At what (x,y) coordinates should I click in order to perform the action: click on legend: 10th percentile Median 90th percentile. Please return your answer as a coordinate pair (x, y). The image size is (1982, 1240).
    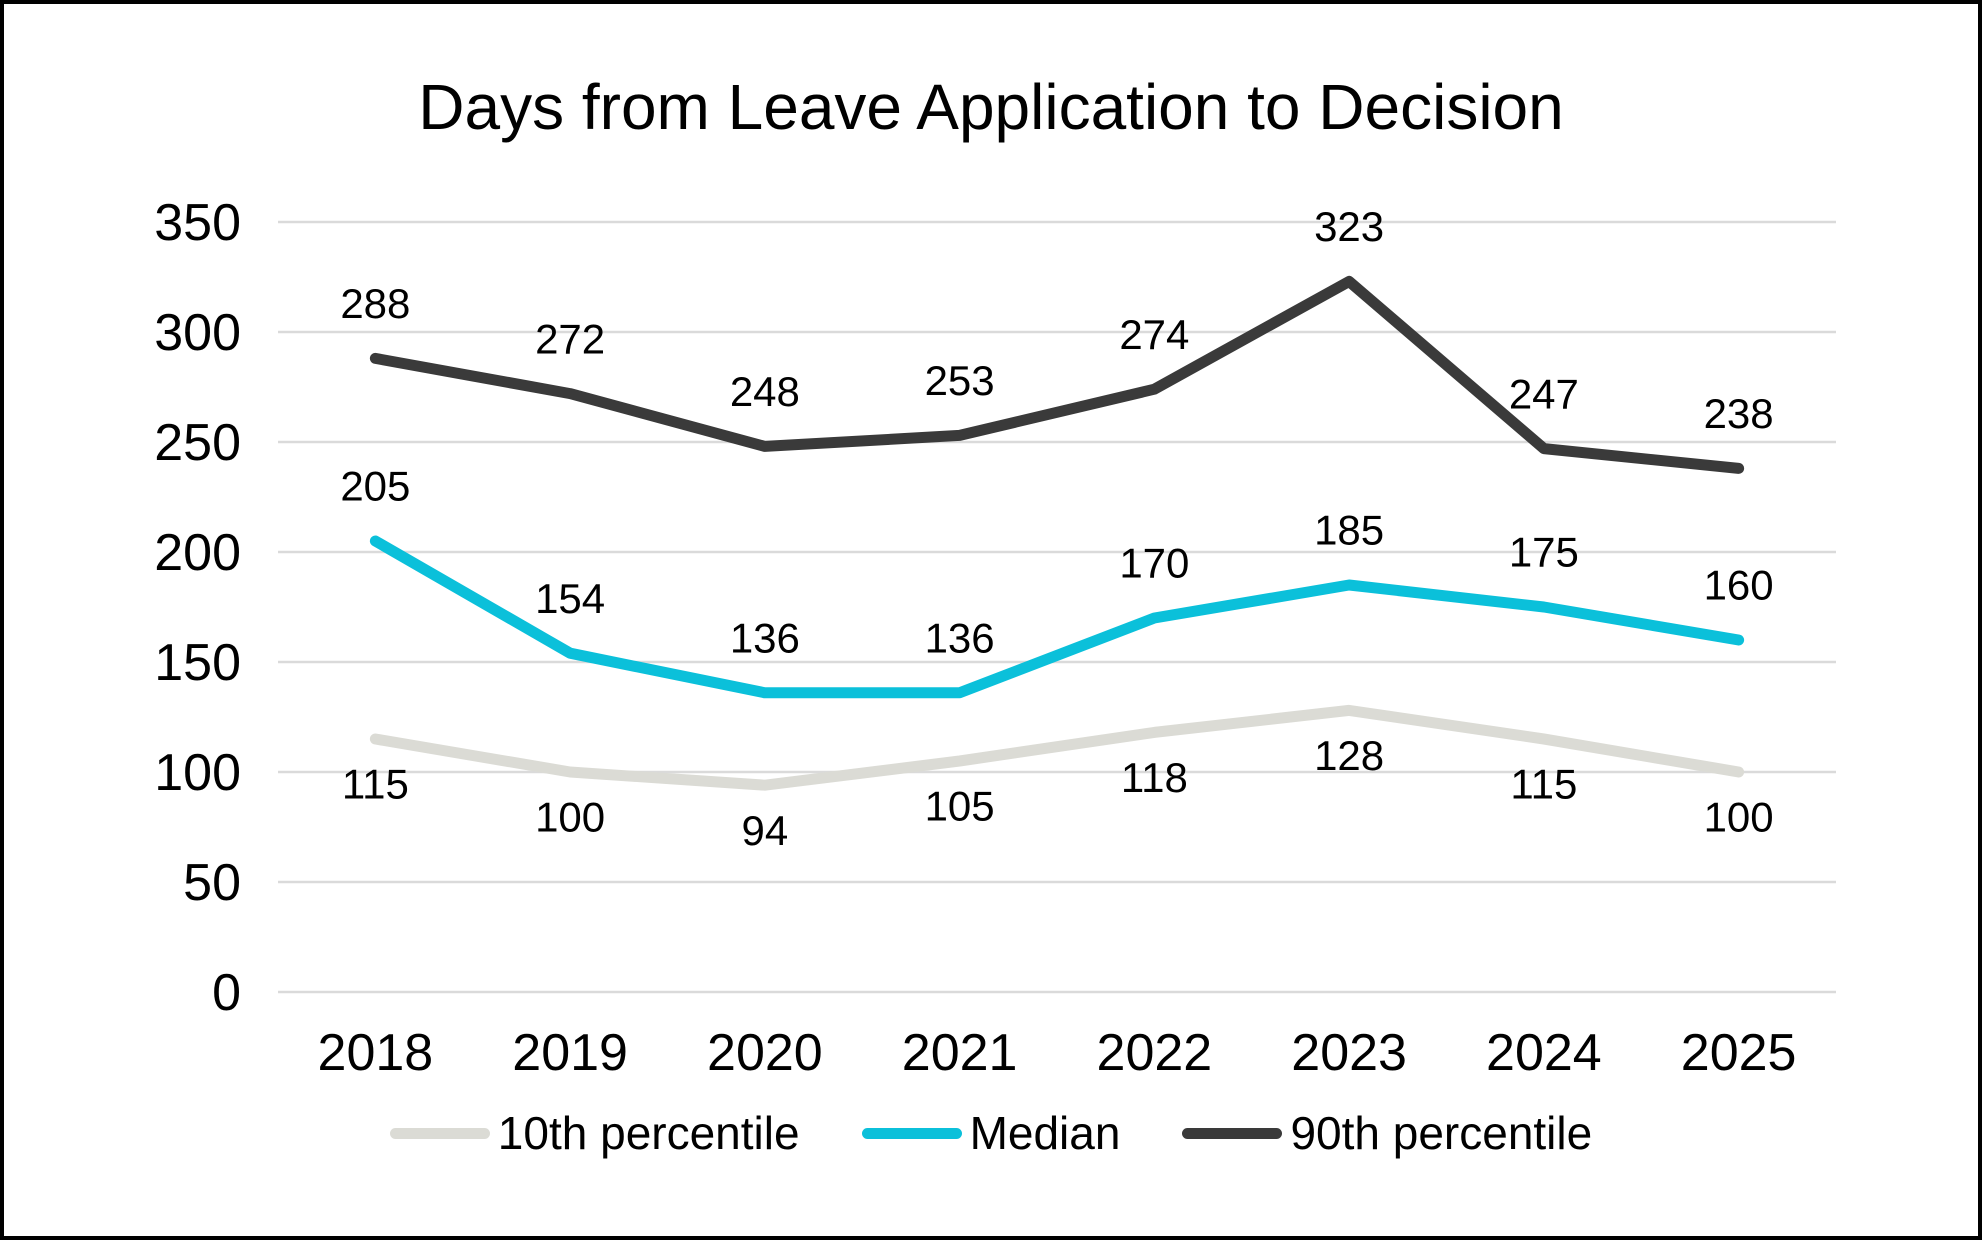
    Looking at the image, I should click on (991, 1133).